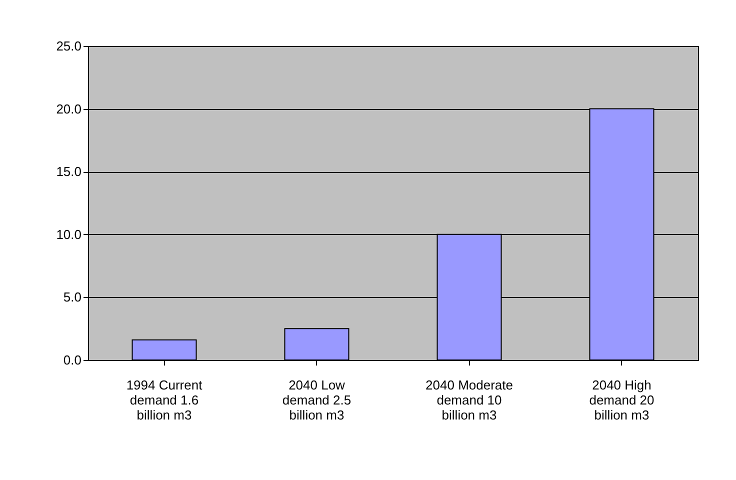 The image size is (736, 480). Describe the element at coordinates (69, 46) in the screenshot. I see `y-tick-label: 25.0` at that location.